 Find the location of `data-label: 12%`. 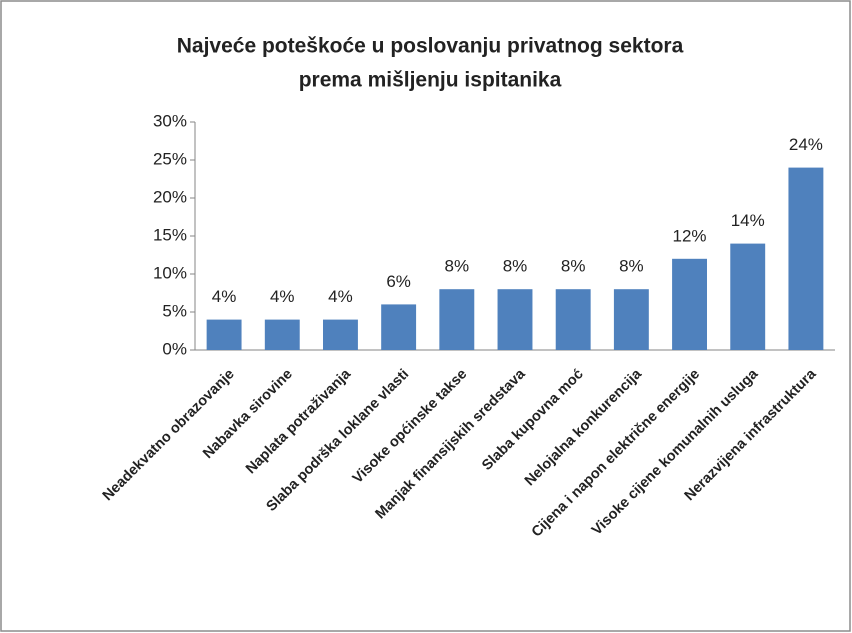

data-label: 12% is located at coordinates (690, 235).